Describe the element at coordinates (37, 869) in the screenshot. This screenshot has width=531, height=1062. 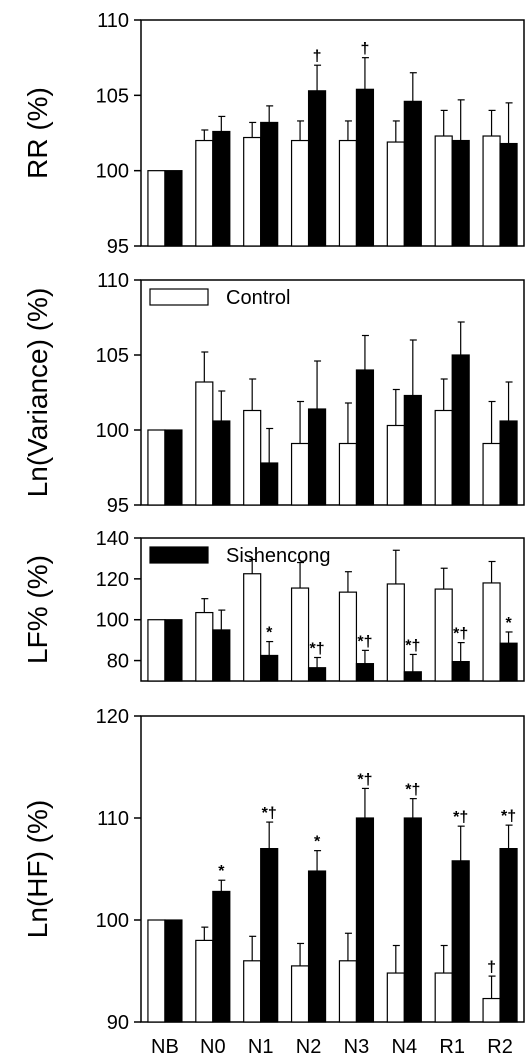
I see `y-axis-label: Ln(HF) (%)` at that location.